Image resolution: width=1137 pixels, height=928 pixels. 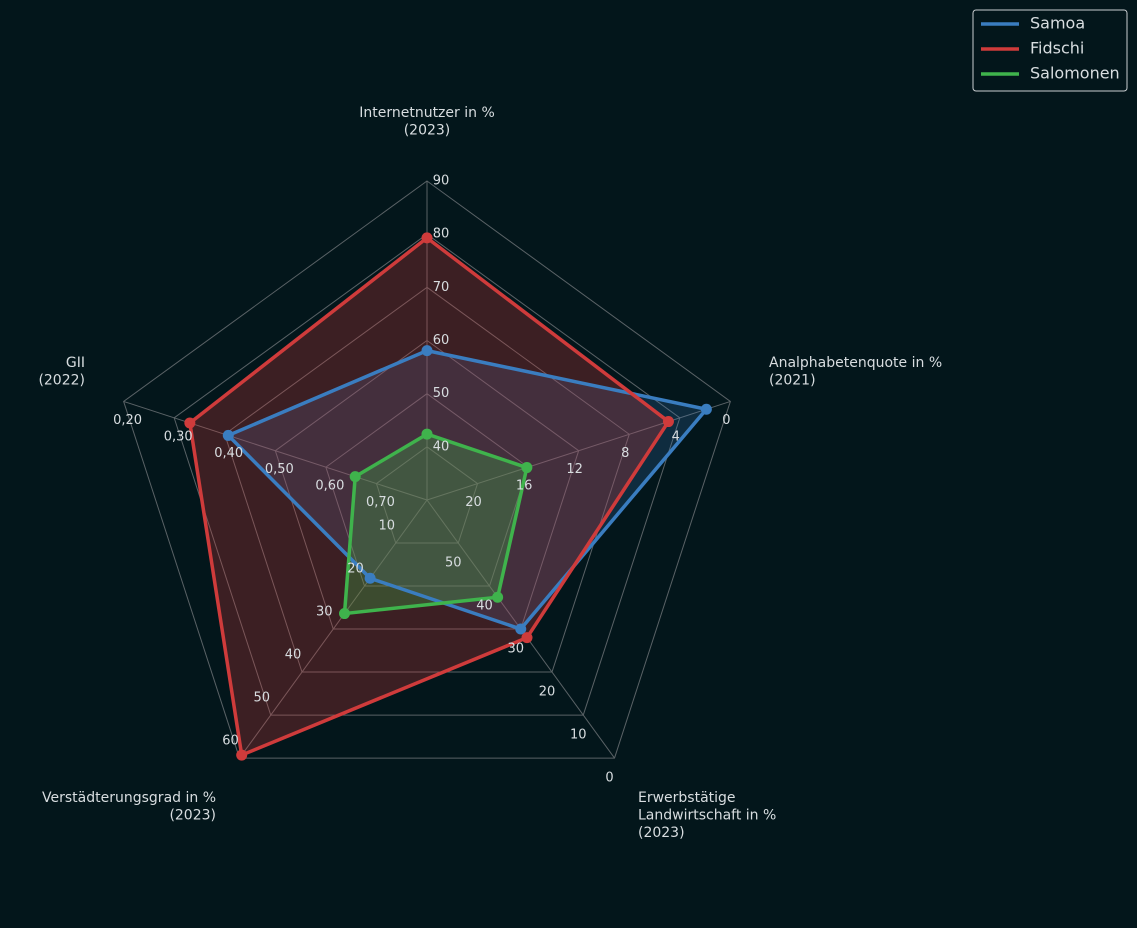 What do you see at coordinates (792, 381) in the screenshot?
I see `axis-label: (2021)` at bounding box center [792, 381].